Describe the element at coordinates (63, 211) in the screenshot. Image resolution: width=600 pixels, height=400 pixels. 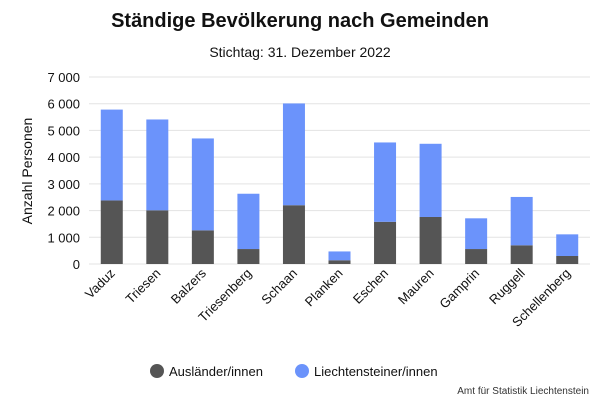
I see `y-tick-label: 2 000` at that location.